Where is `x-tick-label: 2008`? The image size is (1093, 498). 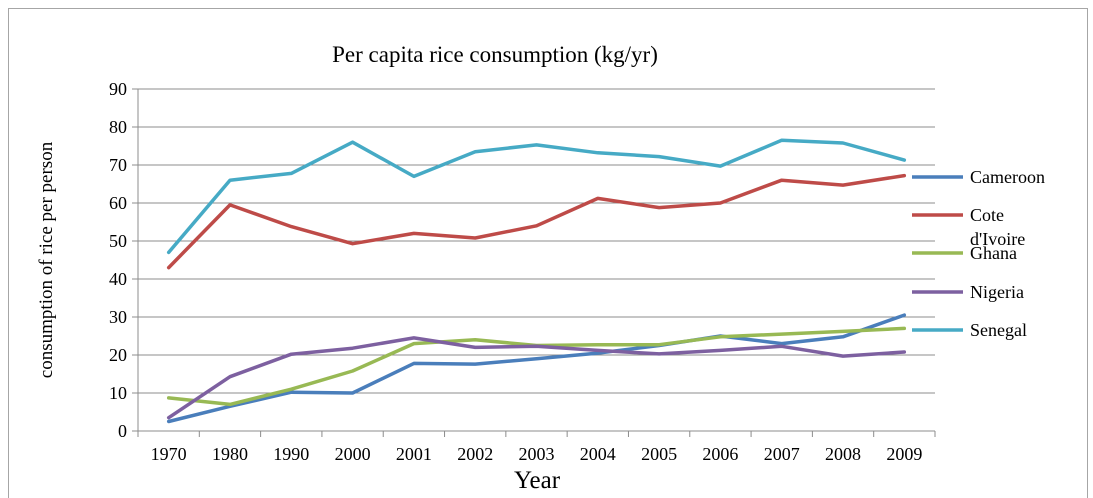
x-tick-label: 2008 is located at coordinates (843, 454).